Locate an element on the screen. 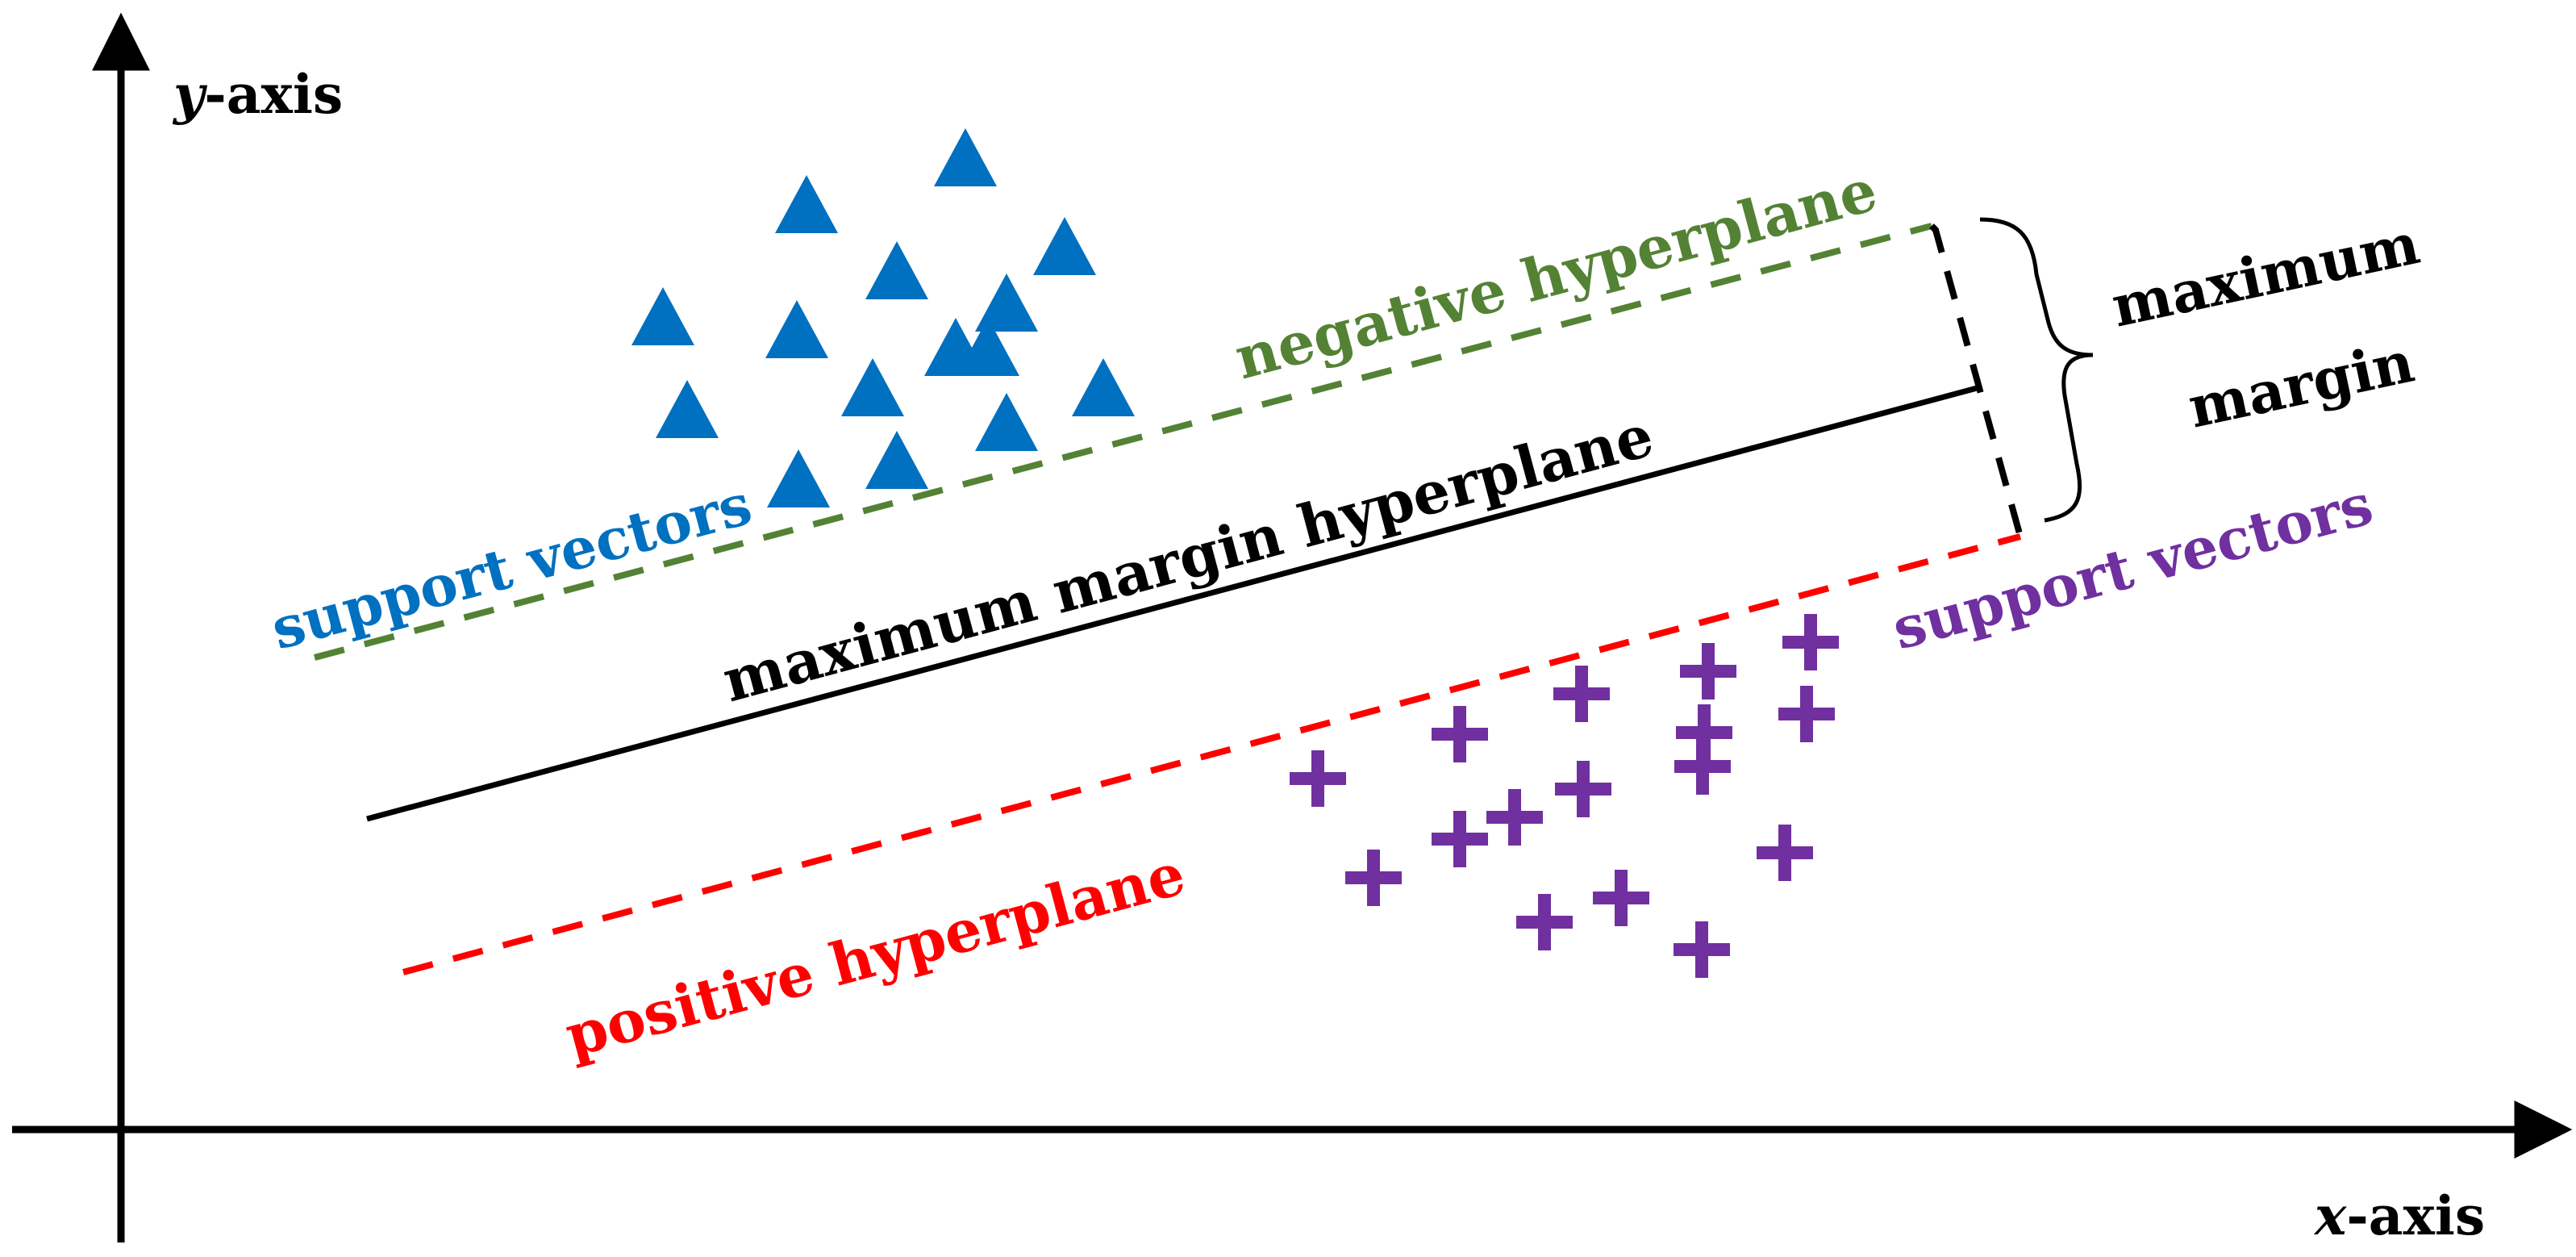 This screenshot has width=2576, height=1257. maximum-margin-hyperplane-label: maximum margin hyperplane is located at coordinates (1187, 557).